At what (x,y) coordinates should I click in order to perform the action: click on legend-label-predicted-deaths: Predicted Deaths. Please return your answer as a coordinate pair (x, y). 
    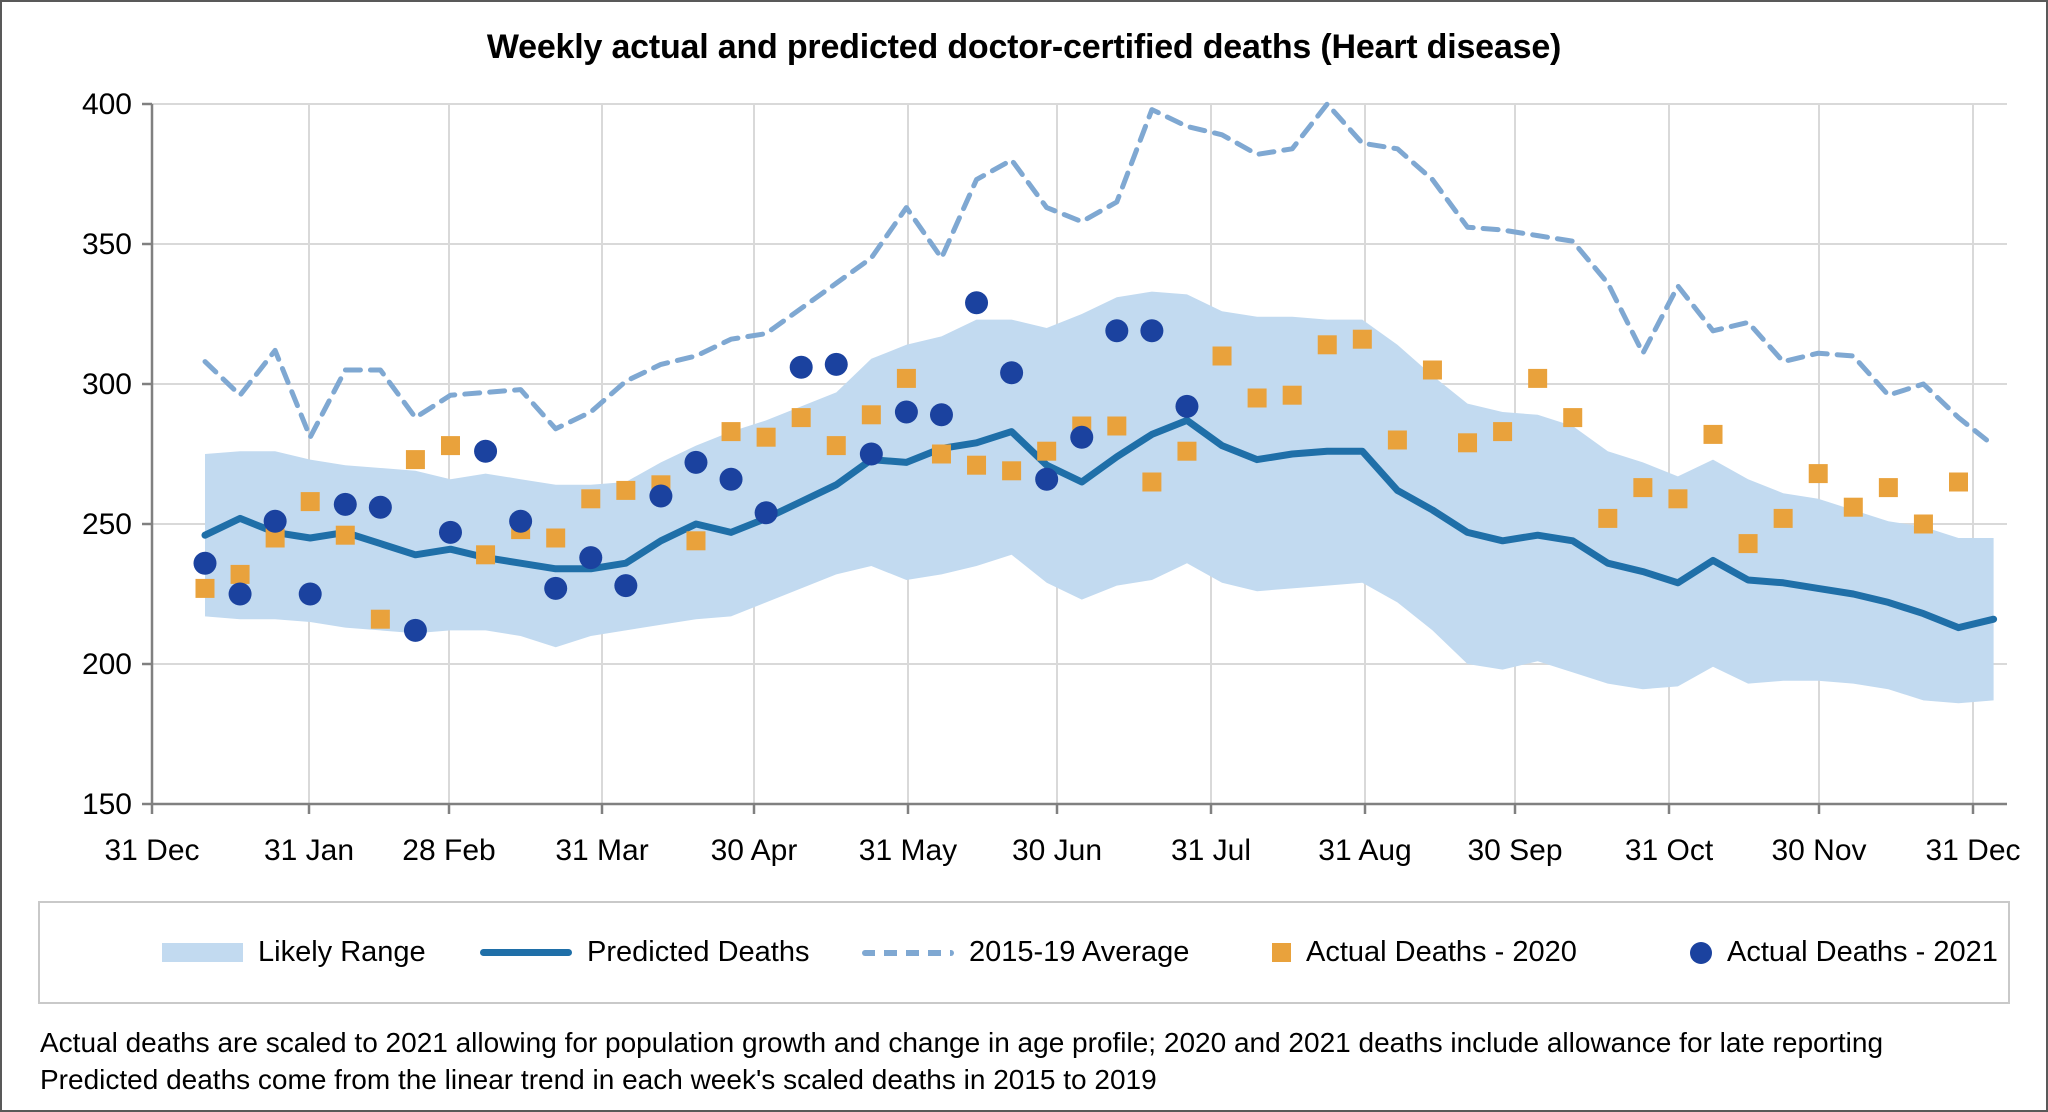
    Looking at the image, I should click on (698, 952).